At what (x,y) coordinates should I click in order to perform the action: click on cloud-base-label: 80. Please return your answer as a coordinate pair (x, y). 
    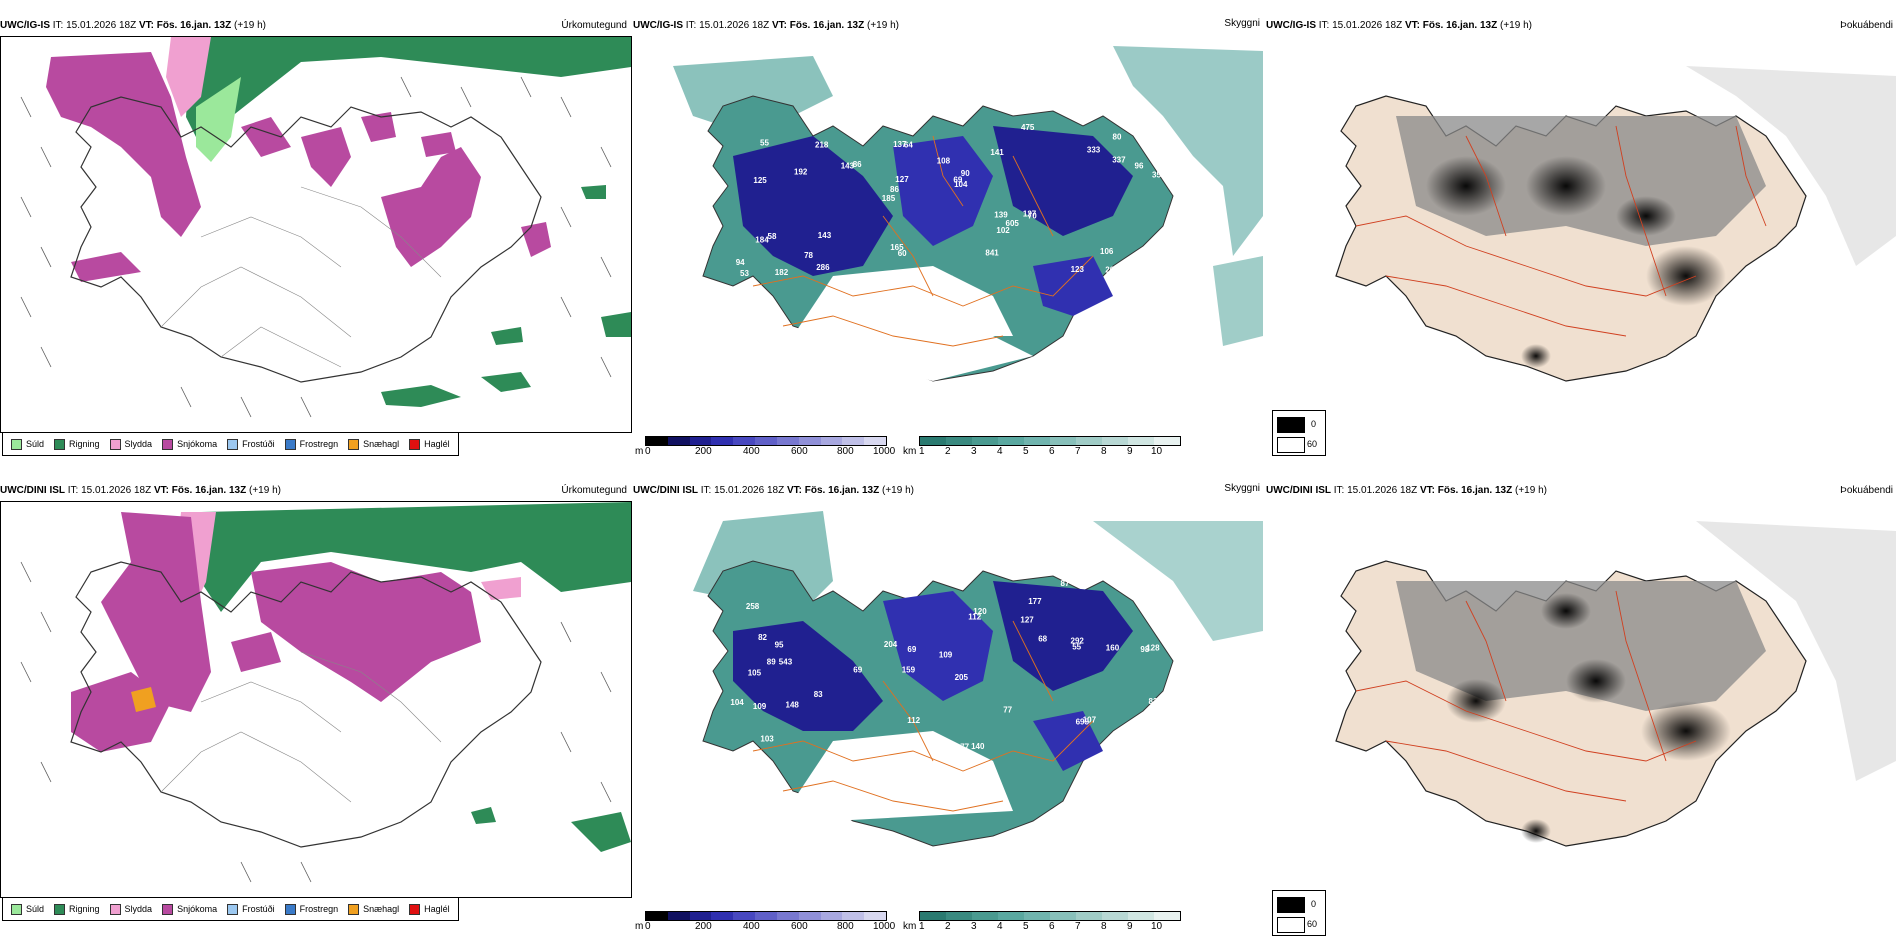
    Looking at the image, I should click on (1117, 137).